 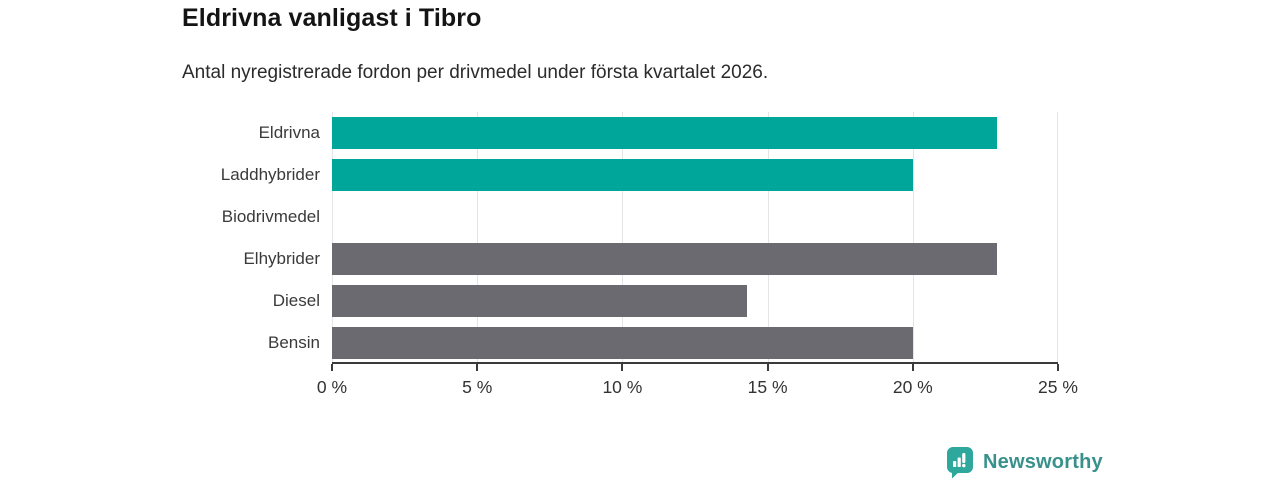 What do you see at coordinates (540, 301) in the screenshot?
I see `bar-diesel` at bounding box center [540, 301].